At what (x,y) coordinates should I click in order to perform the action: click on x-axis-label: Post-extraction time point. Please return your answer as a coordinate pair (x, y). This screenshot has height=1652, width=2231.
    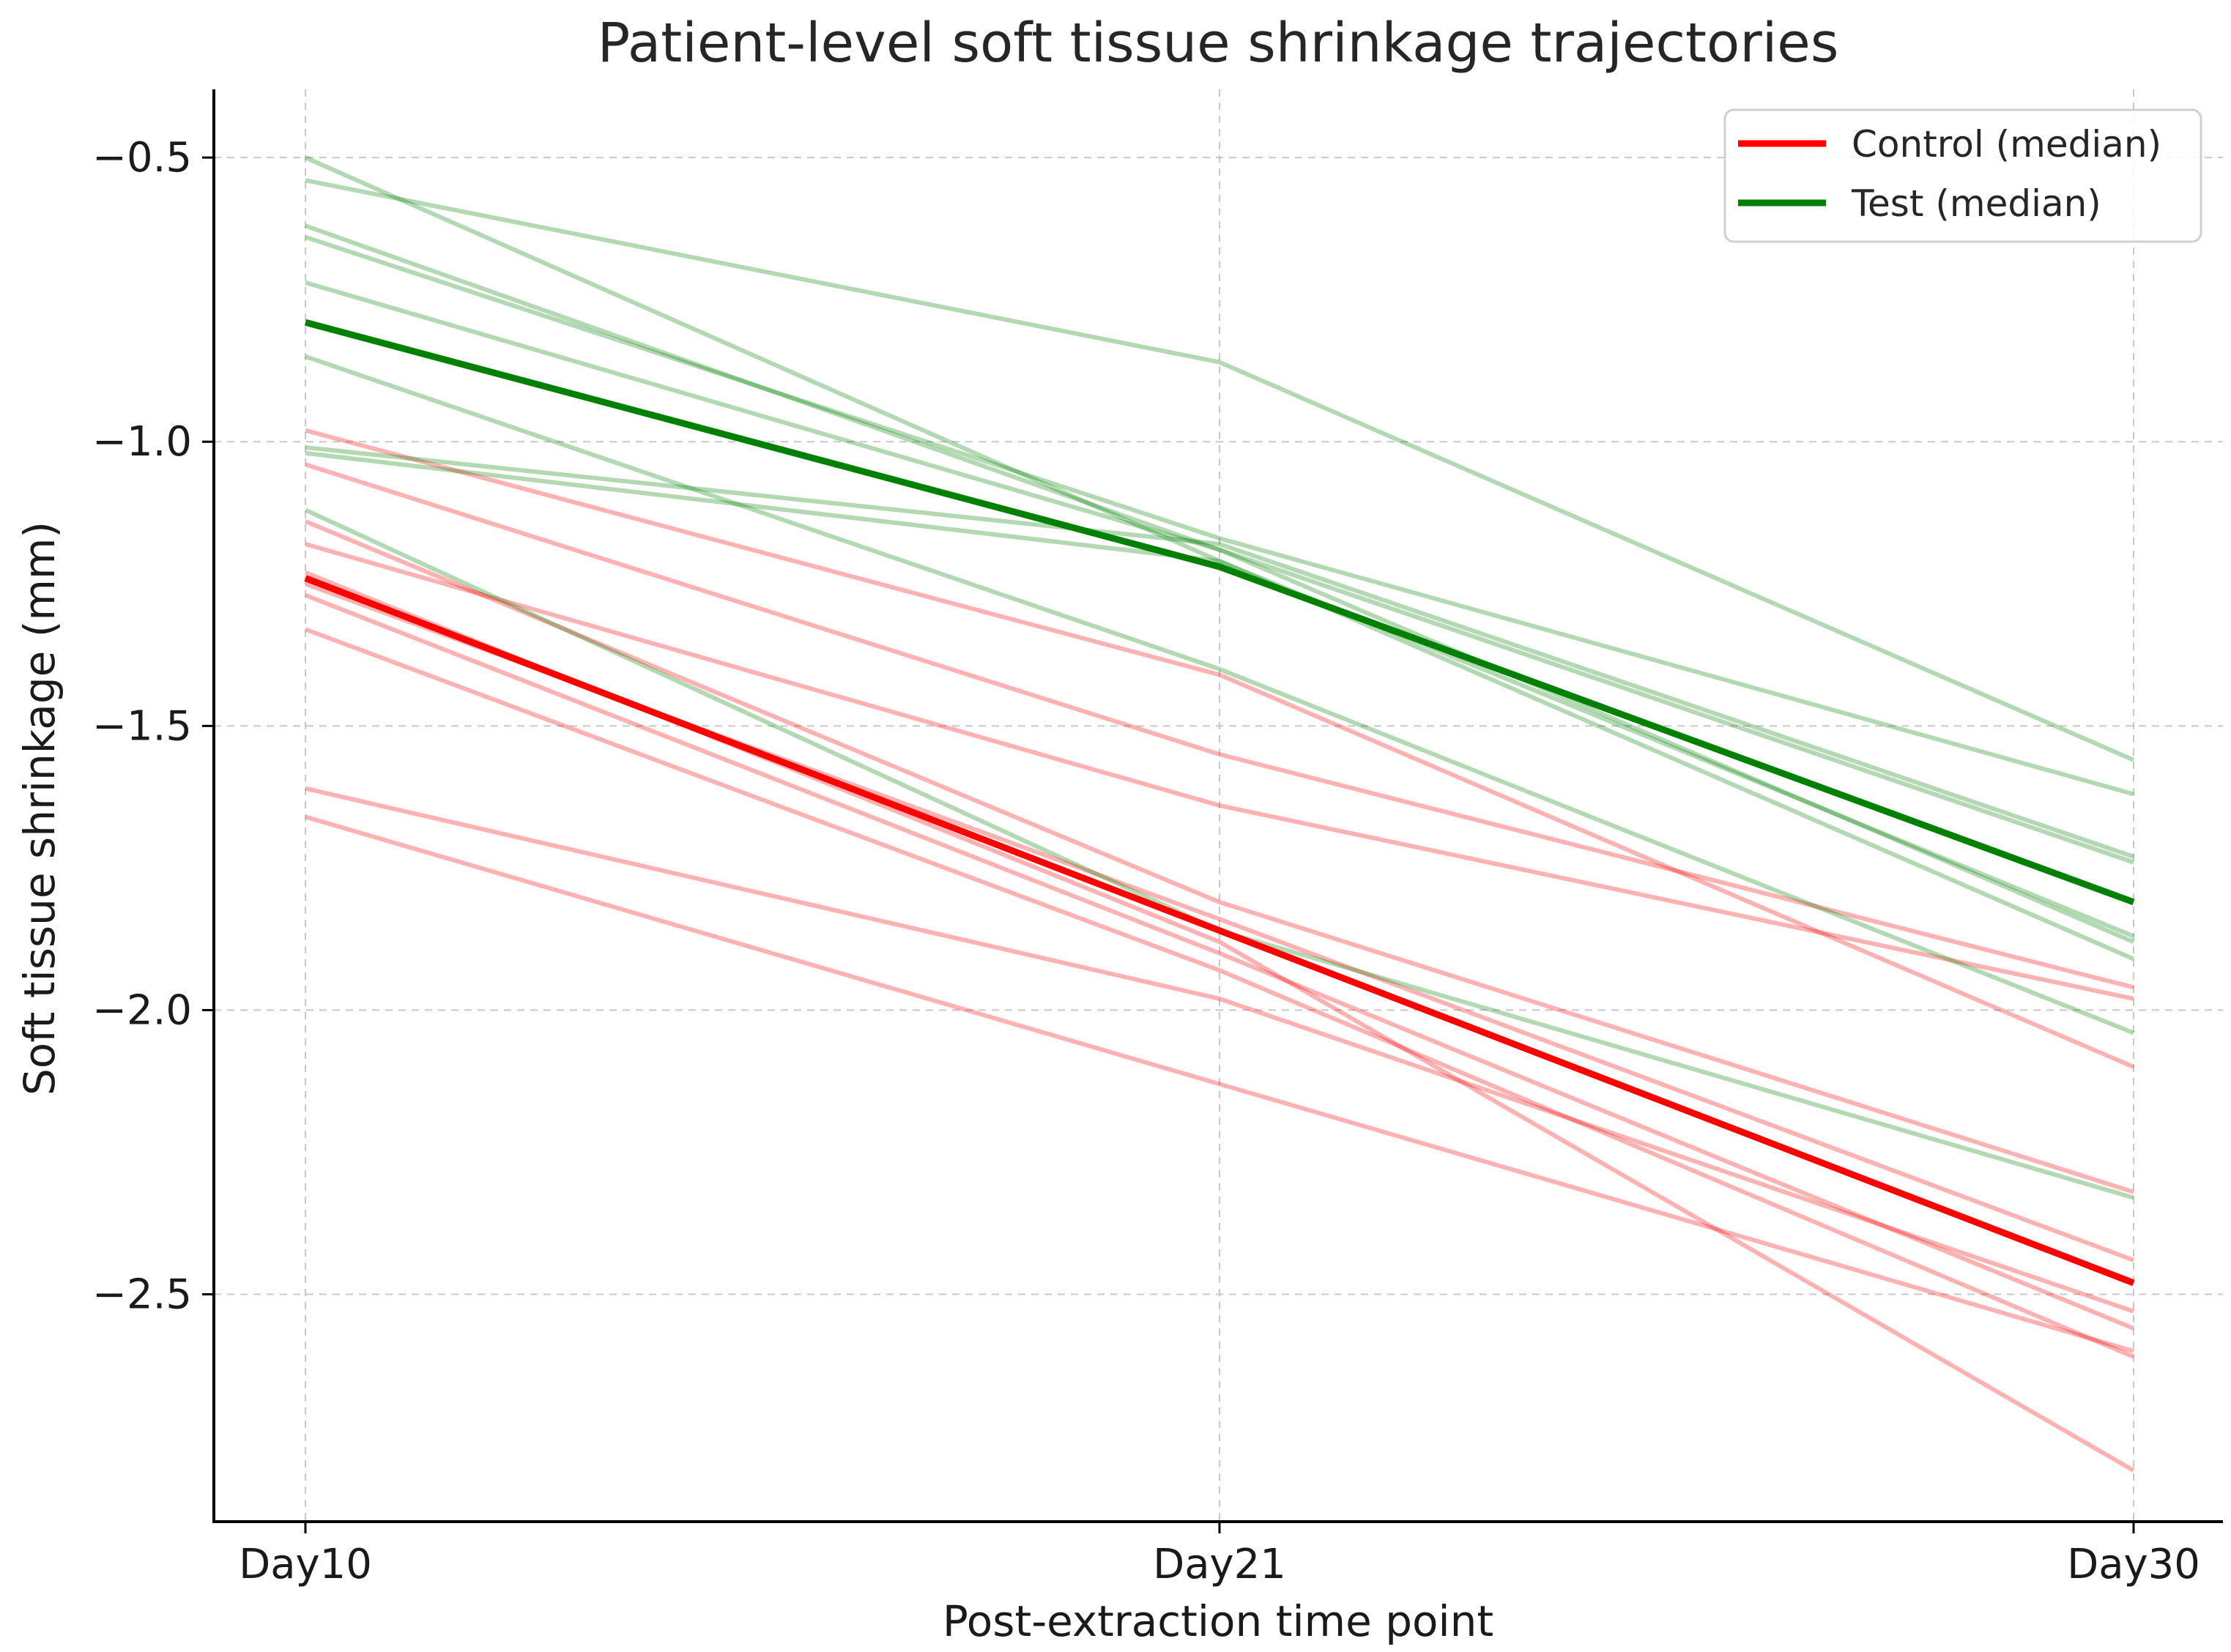
    Looking at the image, I should click on (1218, 1621).